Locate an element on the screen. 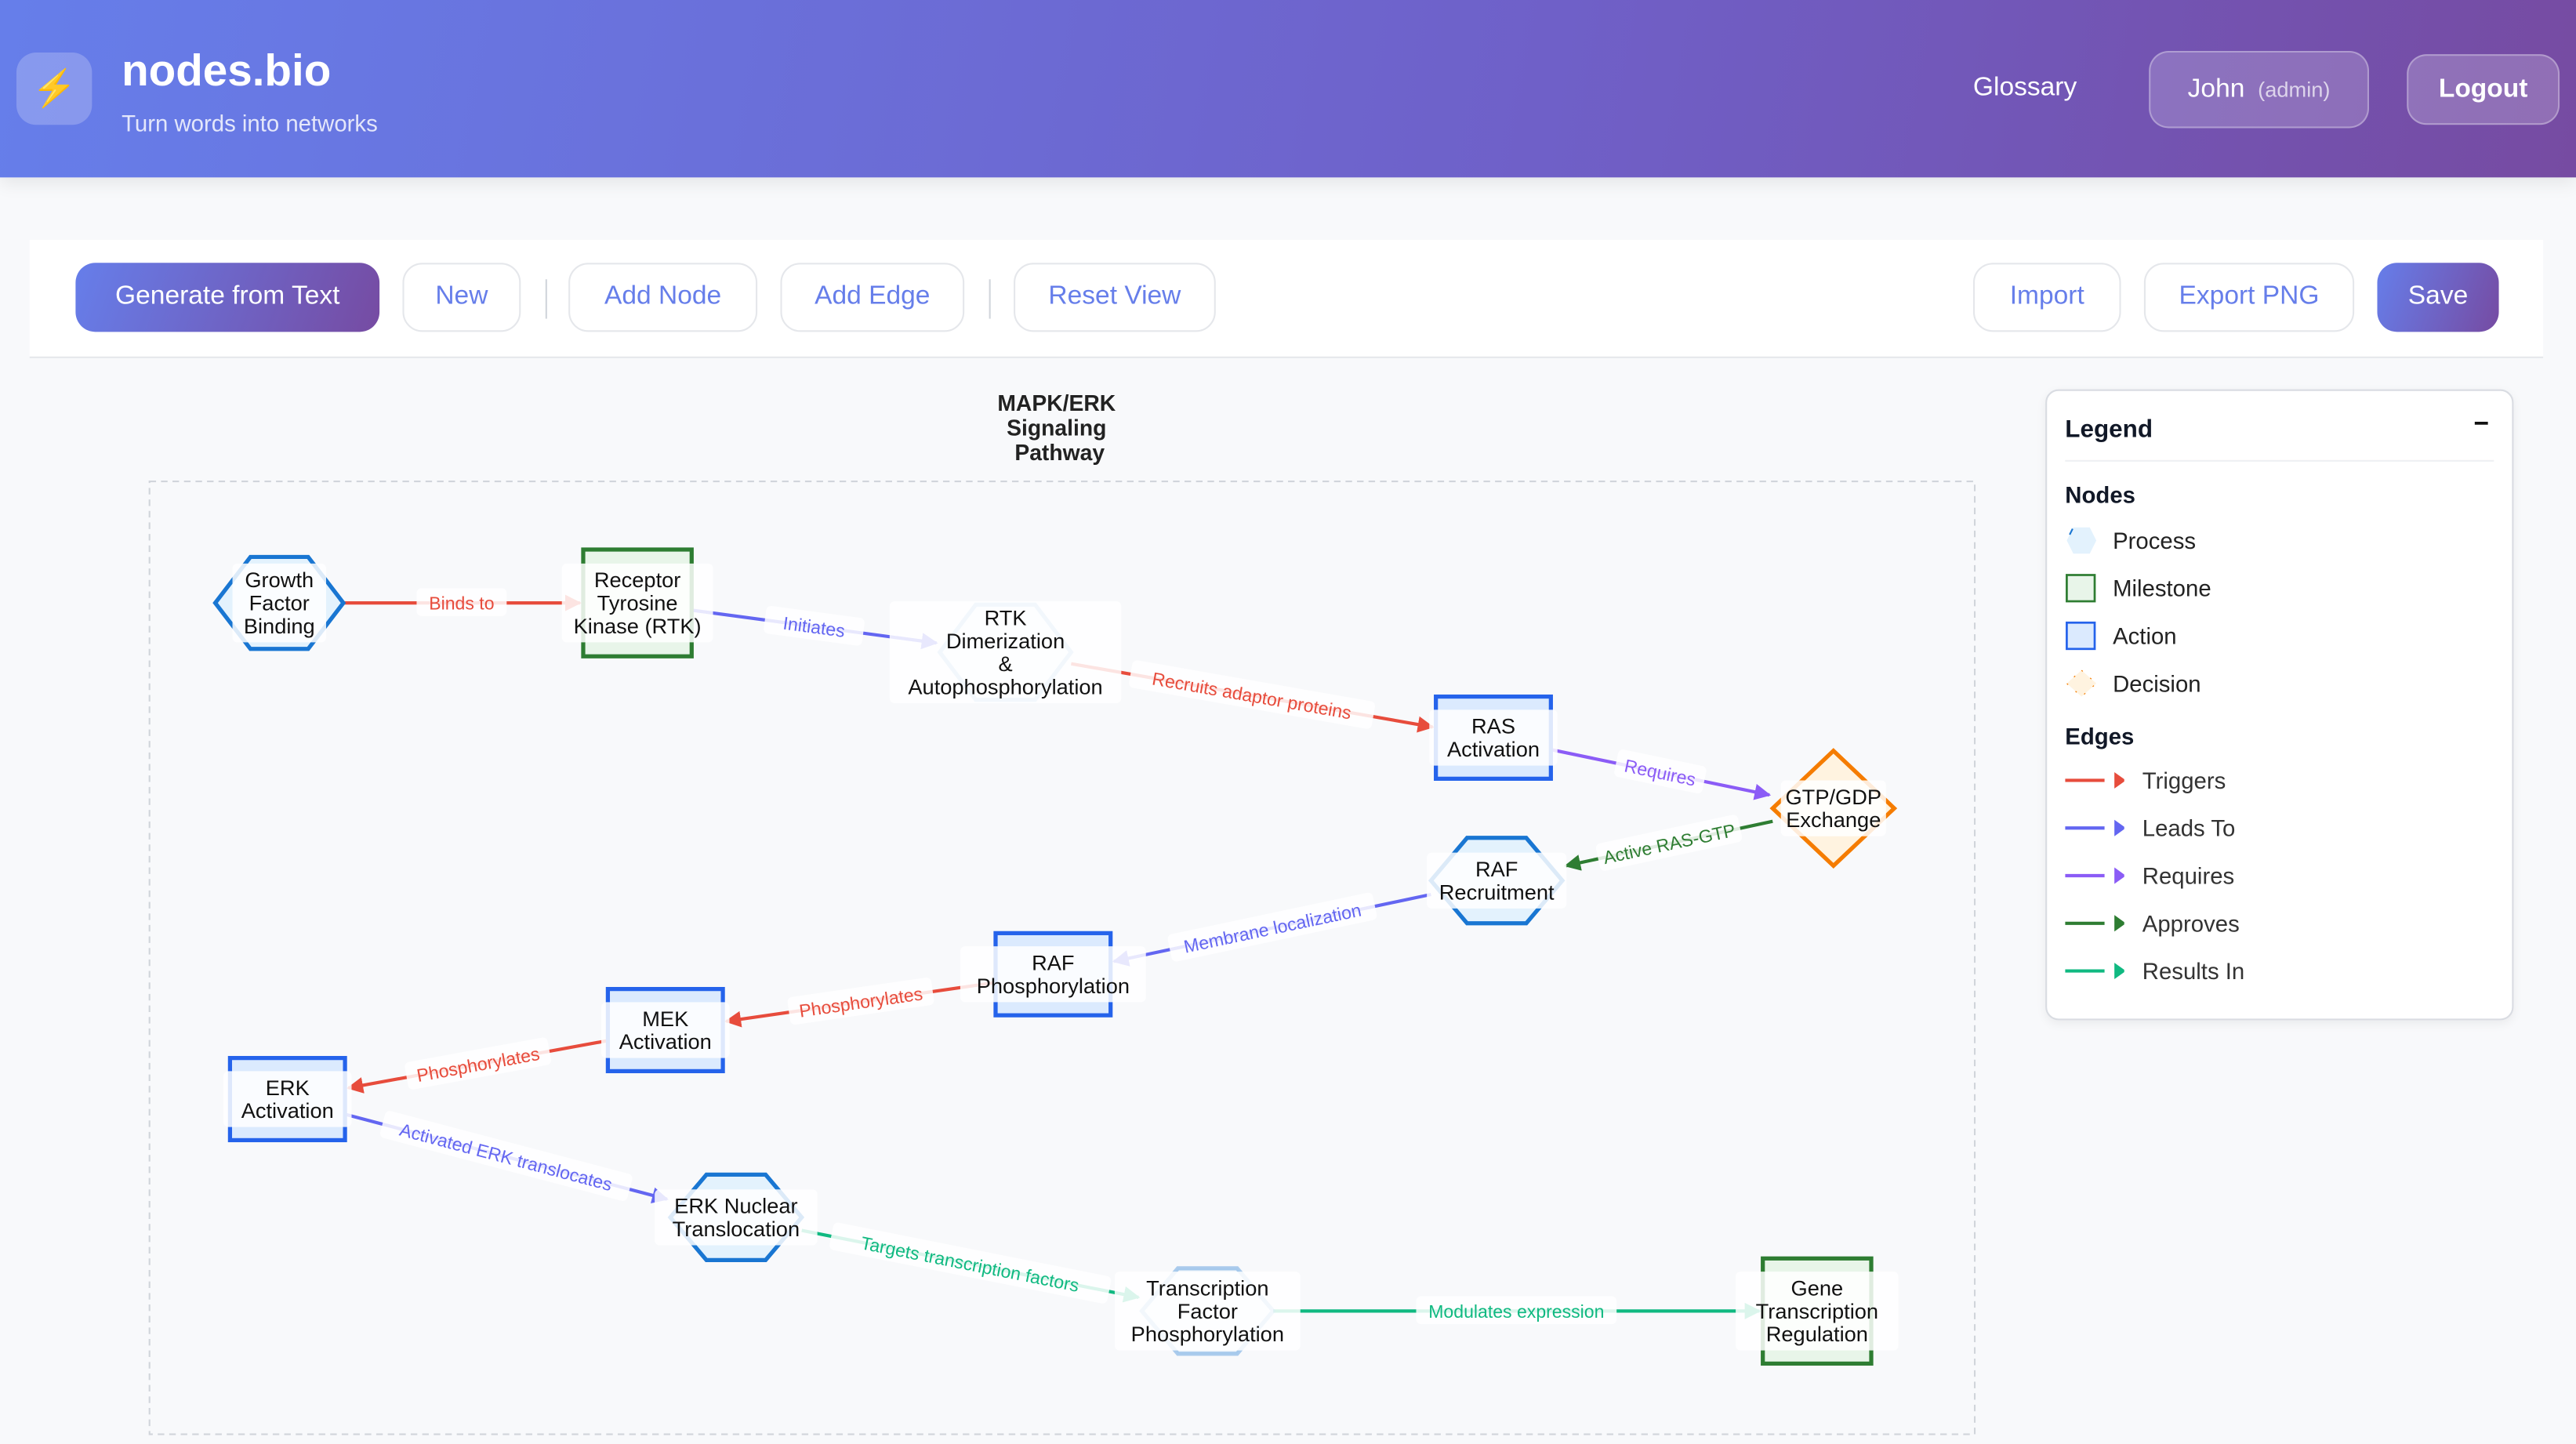  node-action: RAS Activation is located at coordinates (1494, 737).